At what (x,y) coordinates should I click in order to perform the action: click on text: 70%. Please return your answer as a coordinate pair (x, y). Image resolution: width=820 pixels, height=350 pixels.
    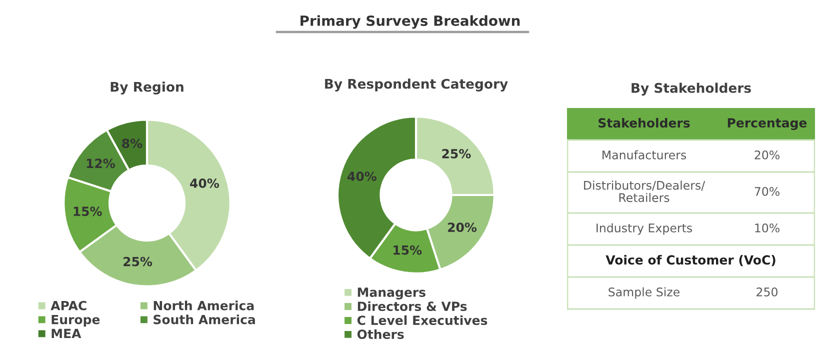
    Looking at the image, I should click on (767, 191).